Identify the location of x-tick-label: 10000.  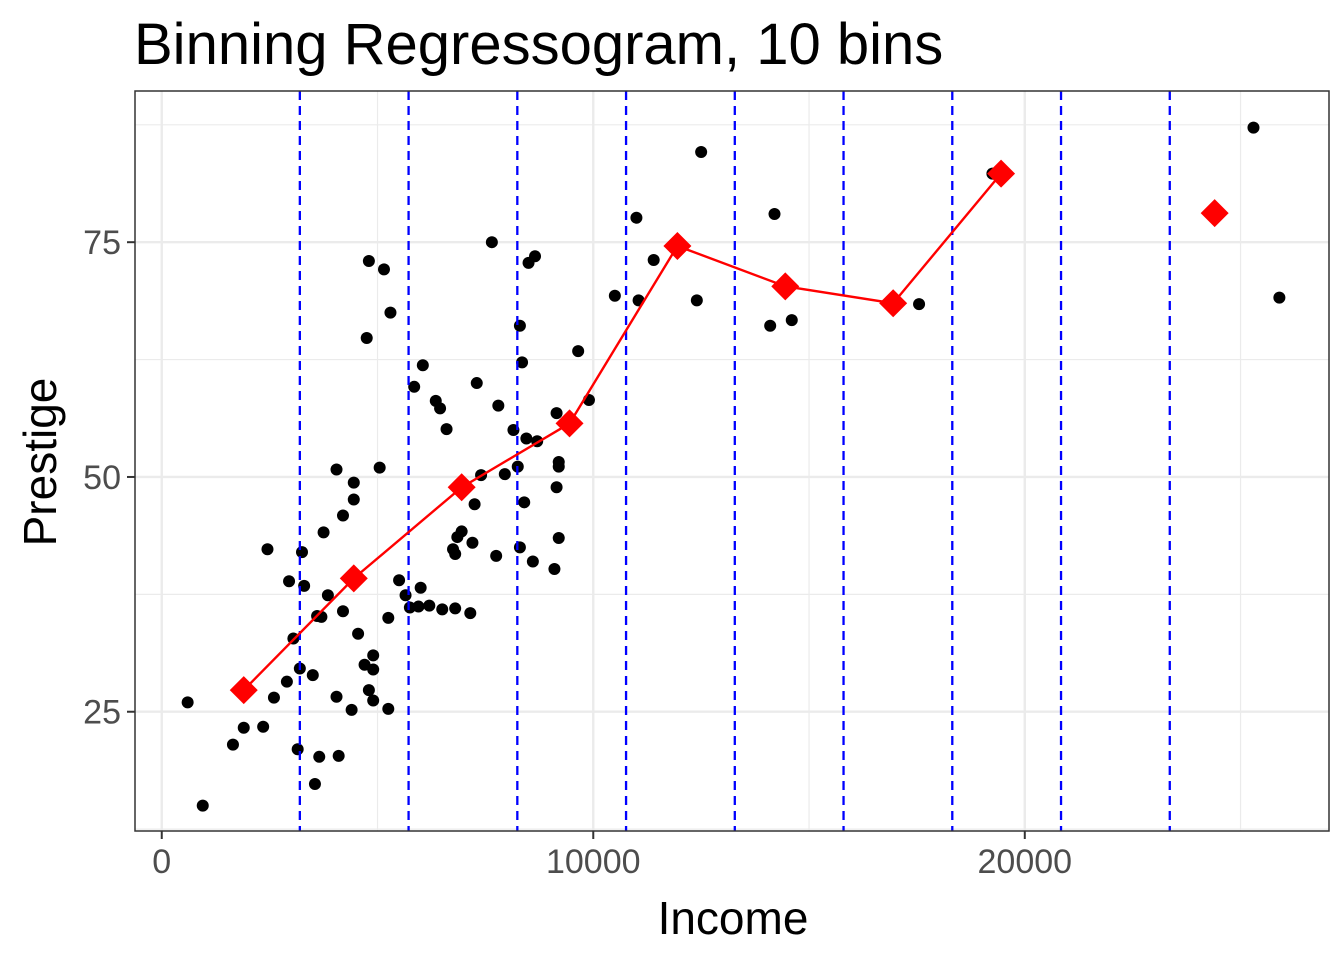
(593, 862).